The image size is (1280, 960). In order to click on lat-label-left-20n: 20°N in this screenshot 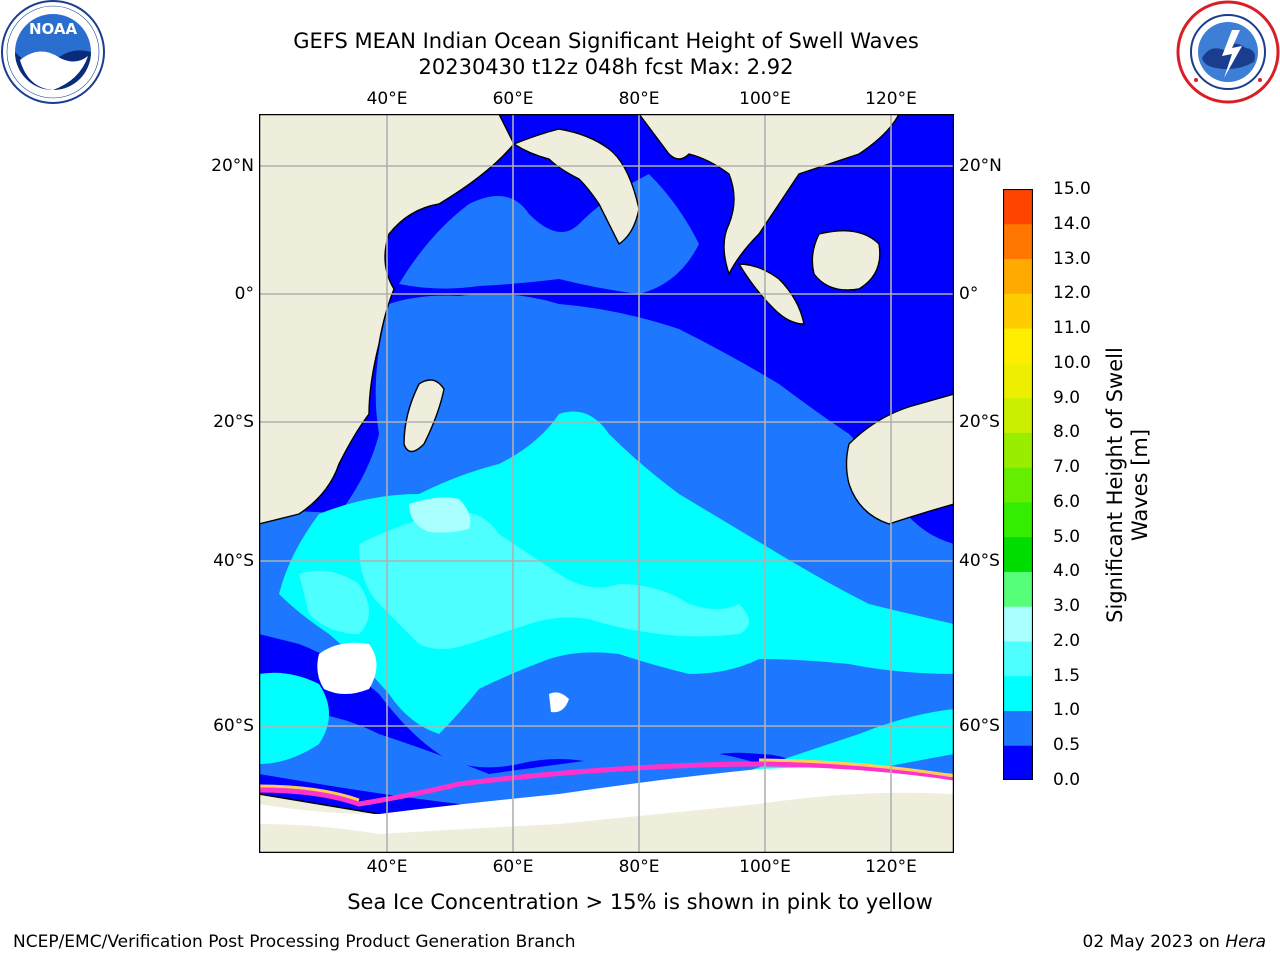, I will do `click(232, 166)`.